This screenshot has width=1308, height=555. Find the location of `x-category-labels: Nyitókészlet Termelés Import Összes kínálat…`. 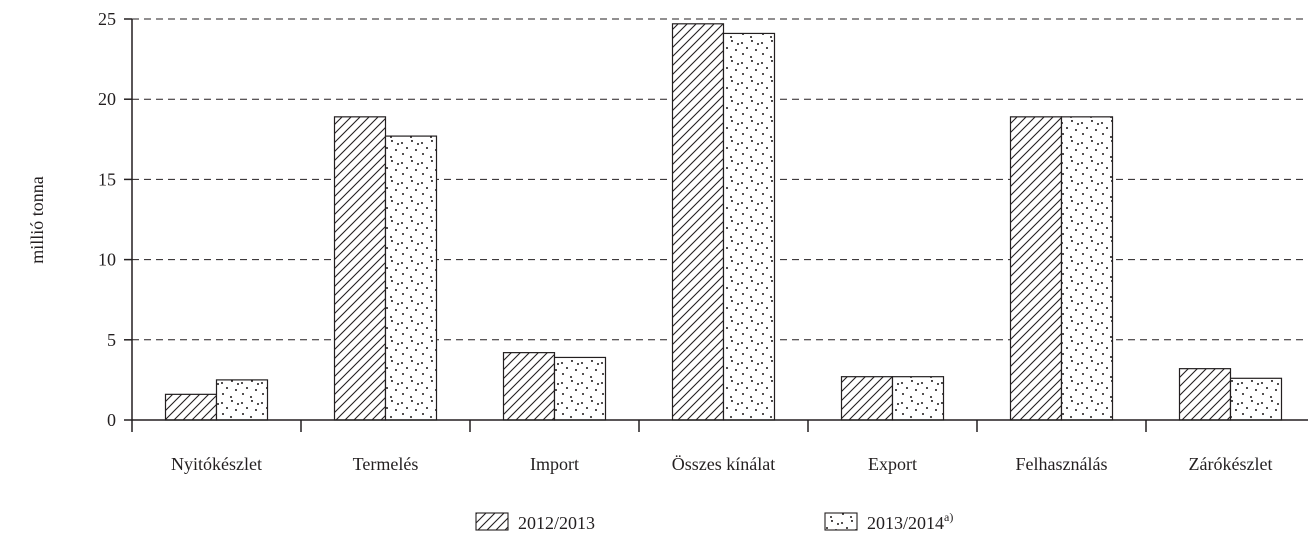

x-category-labels: Nyitókészlet Termelés Import Összes kínálat… is located at coordinates (721, 464).